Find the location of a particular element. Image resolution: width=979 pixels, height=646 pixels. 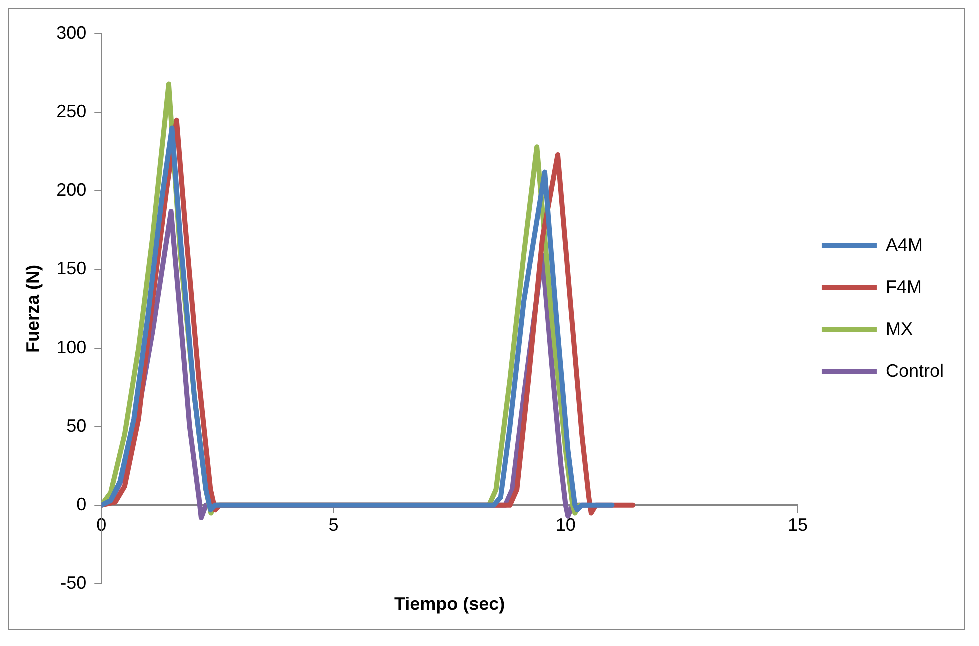

legend-label: F4M is located at coordinates (904, 286).